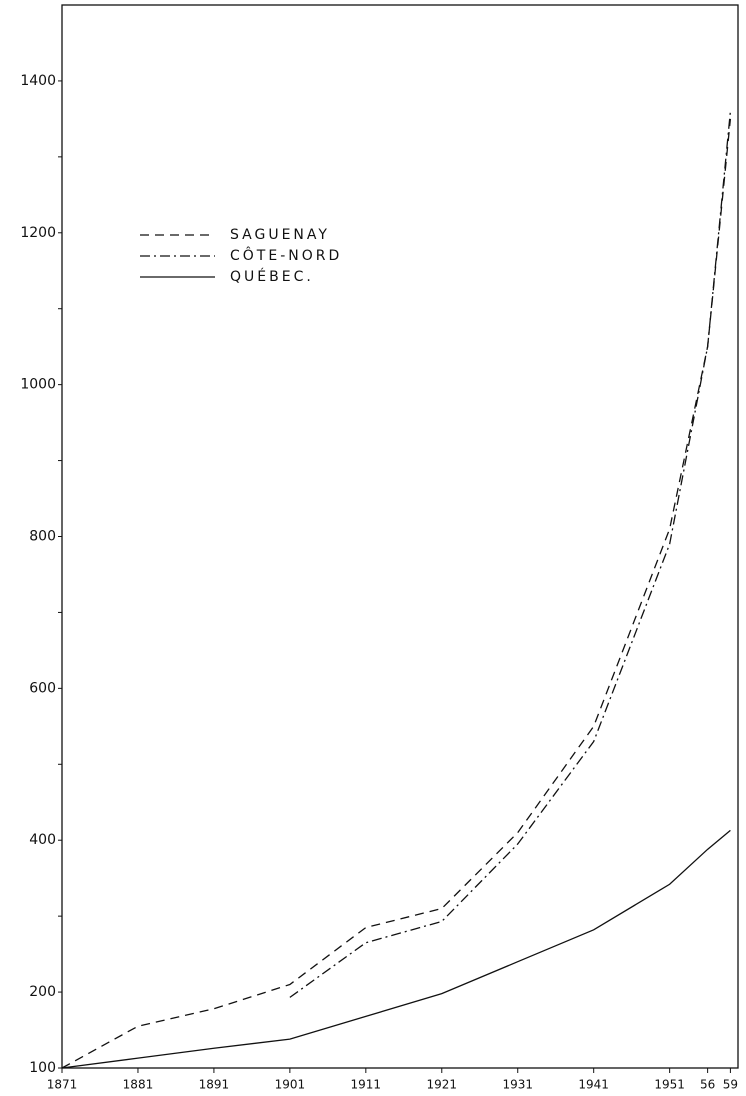  What do you see at coordinates (366, 1085) in the screenshot?
I see `x-tick-label: 1911` at bounding box center [366, 1085].